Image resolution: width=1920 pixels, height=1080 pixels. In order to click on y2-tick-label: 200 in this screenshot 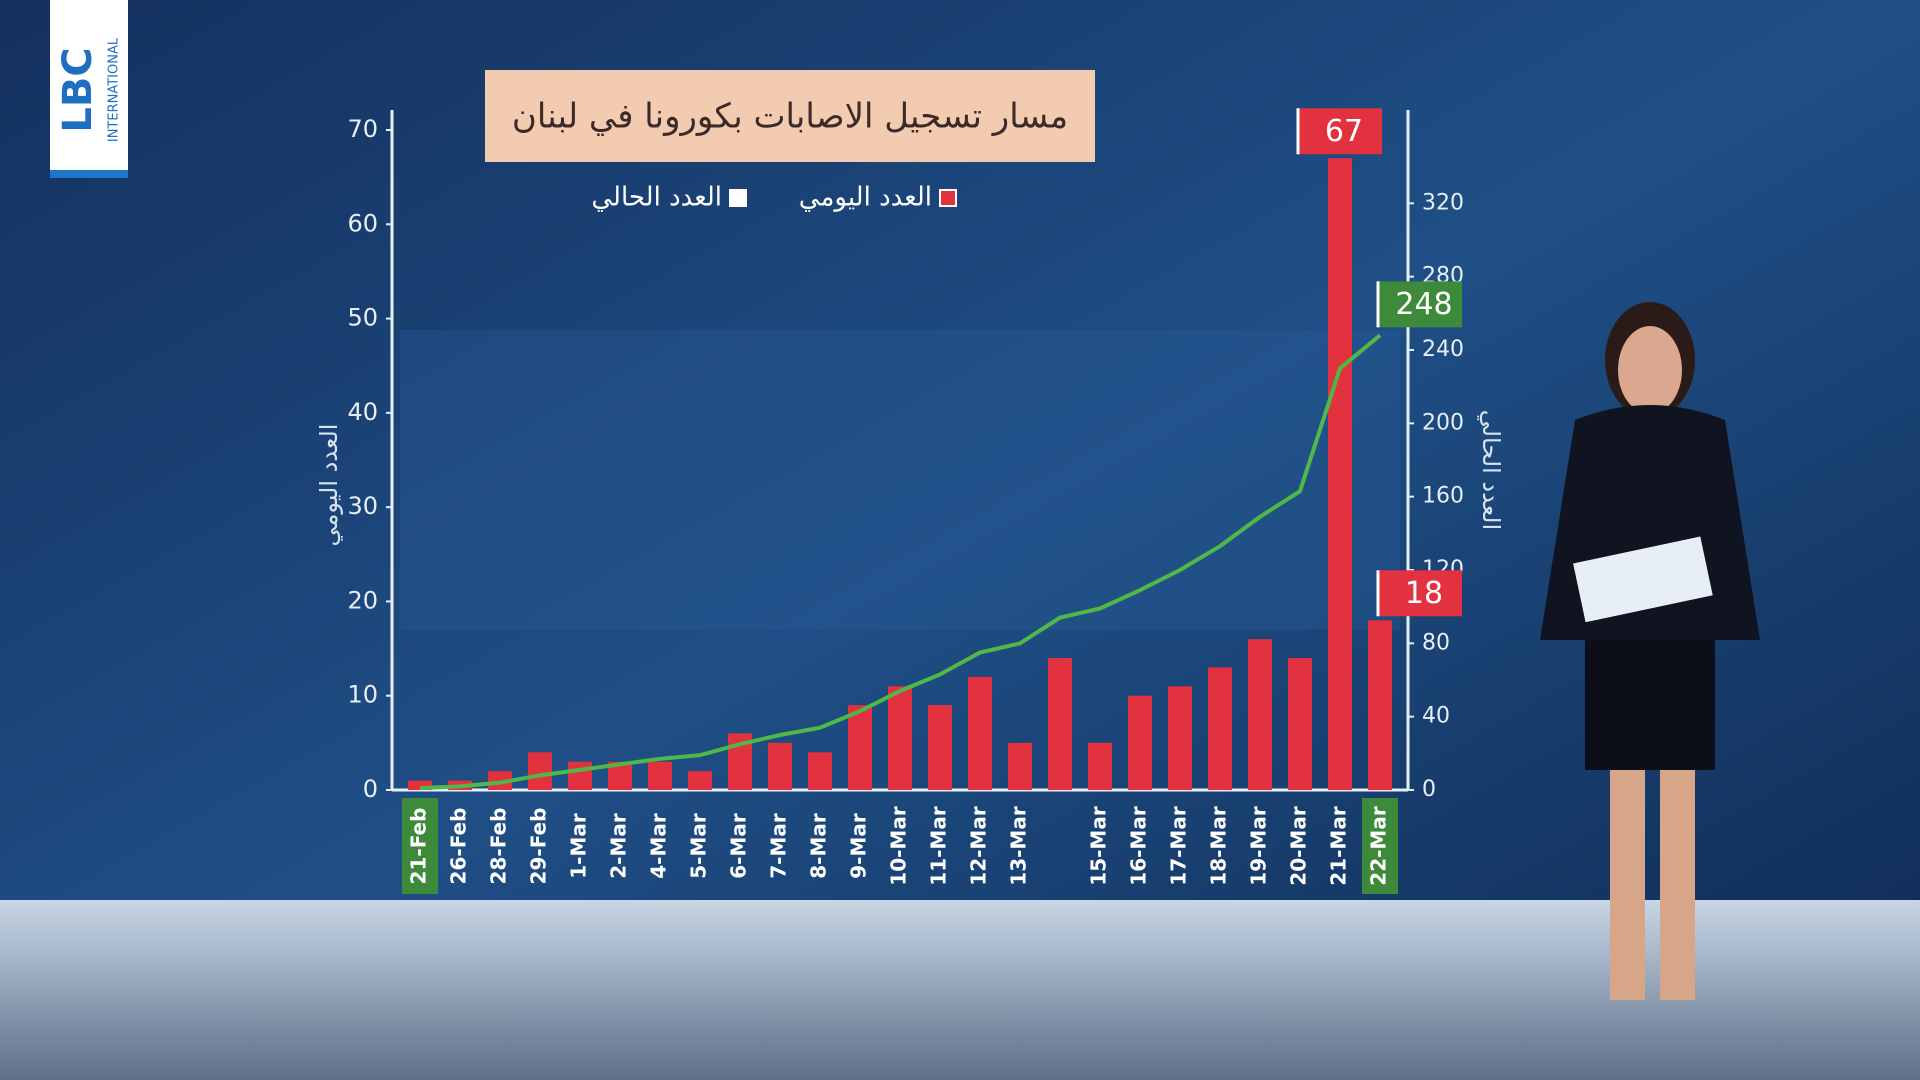, I will do `click(1443, 422)`.